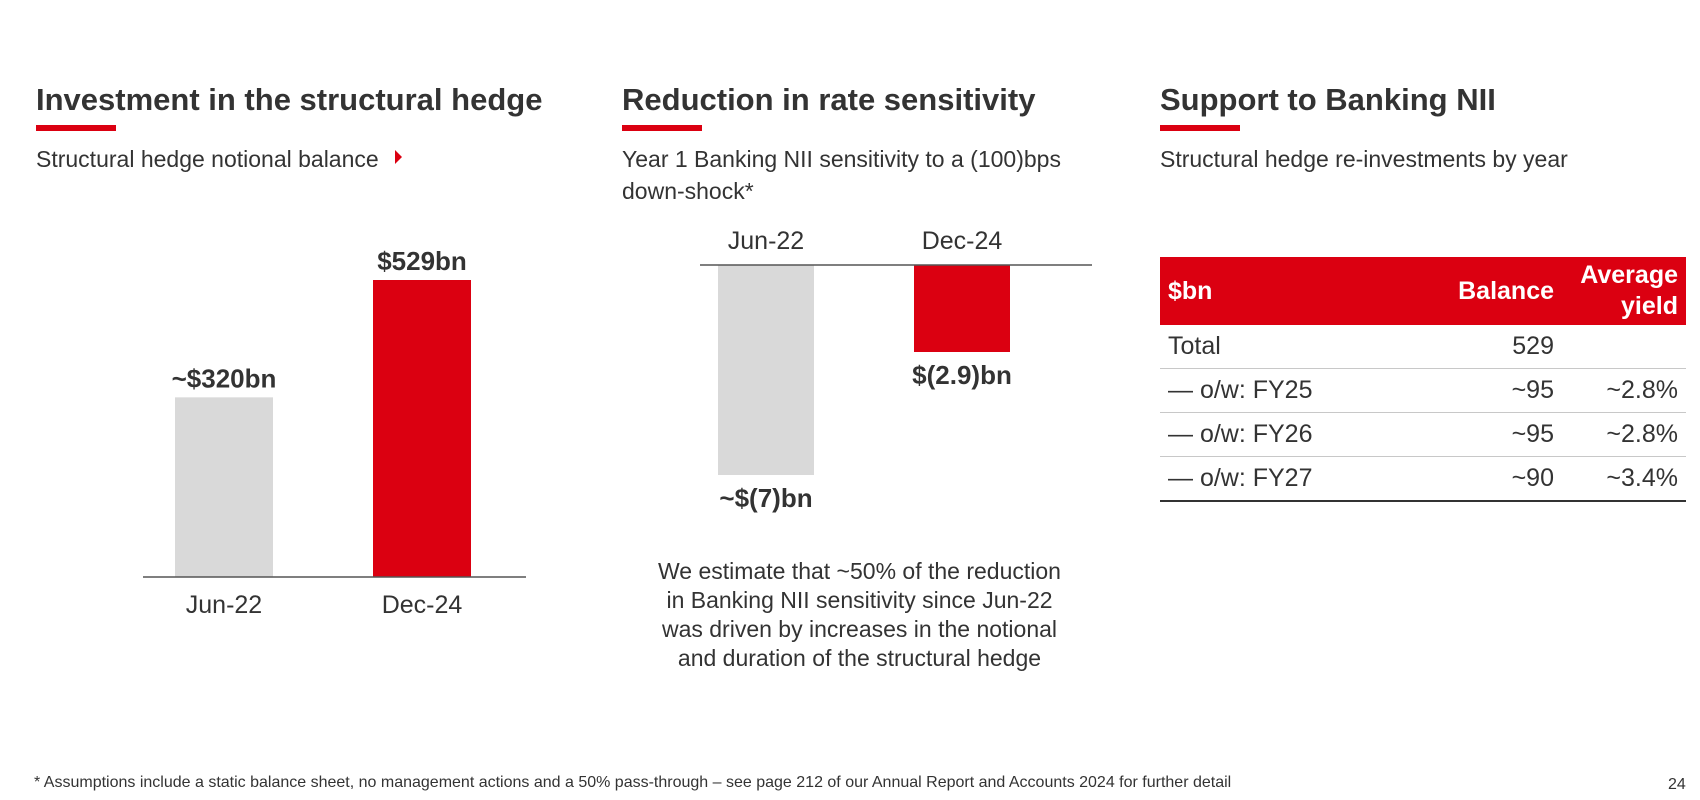 This screenshot has width=1700, height=800. Describe the element at coordinates (289, 99) in the screenshot. I see `panel-title: Investment in the structural hedge` at that location.